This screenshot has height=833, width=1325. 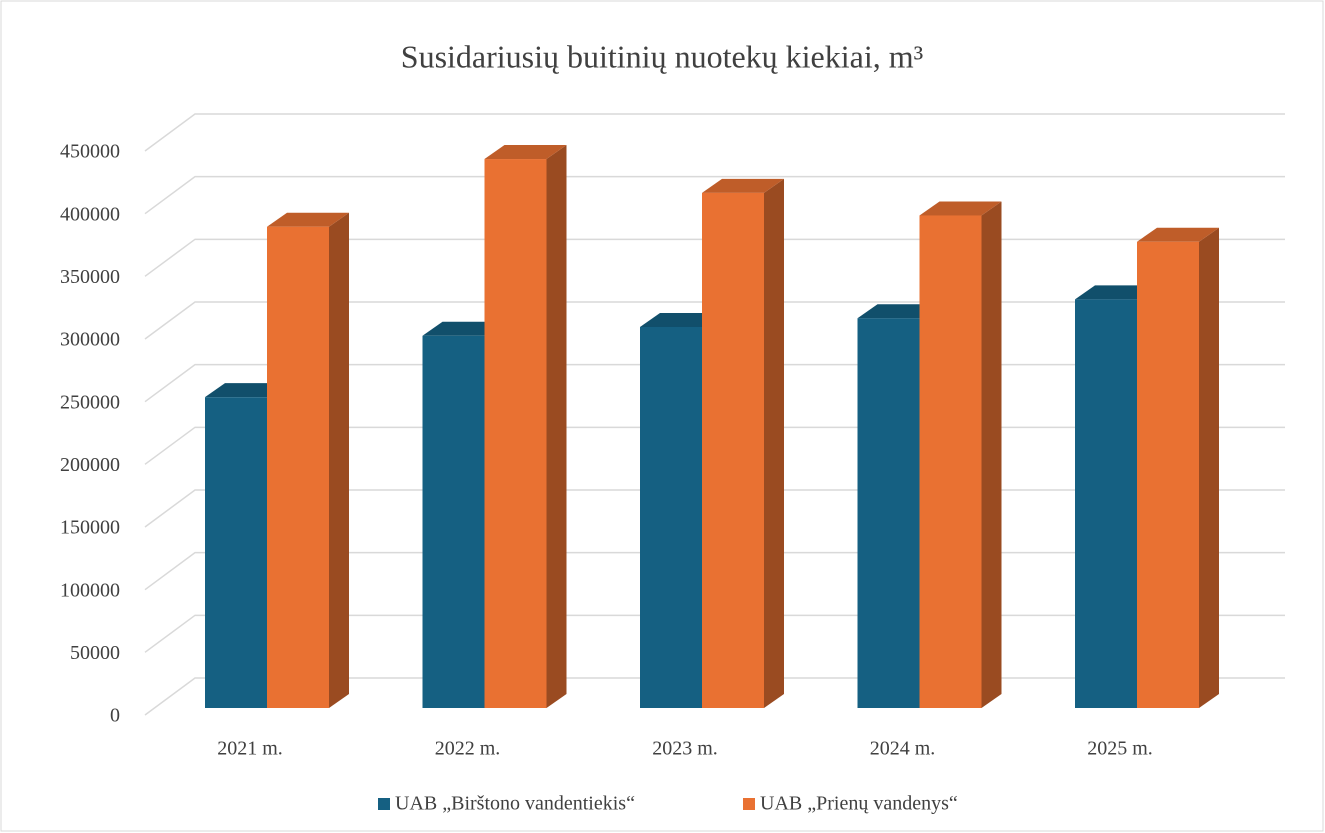 I want to click on y-tick-label: 0, so click(x=115, y=716).